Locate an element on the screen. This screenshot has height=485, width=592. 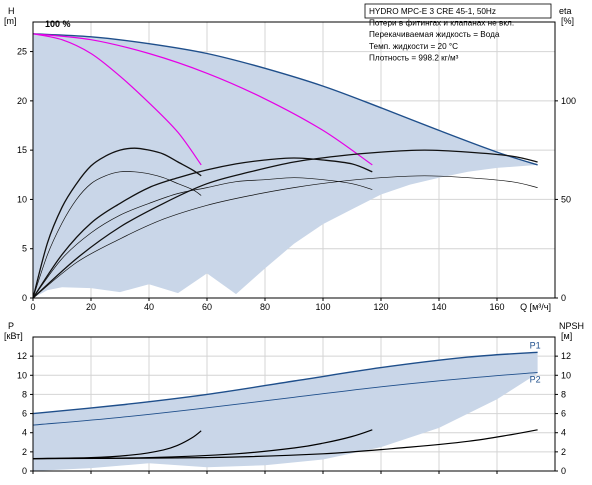
right-axis-unit: [м] is located at coordinates (566, 336).